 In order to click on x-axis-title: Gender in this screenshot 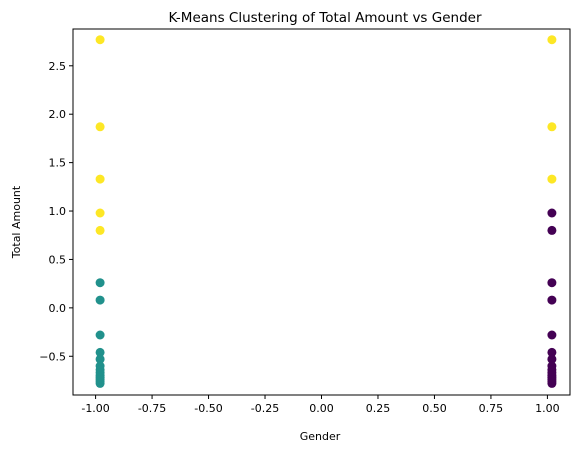, I will do `click(320, 436)`.